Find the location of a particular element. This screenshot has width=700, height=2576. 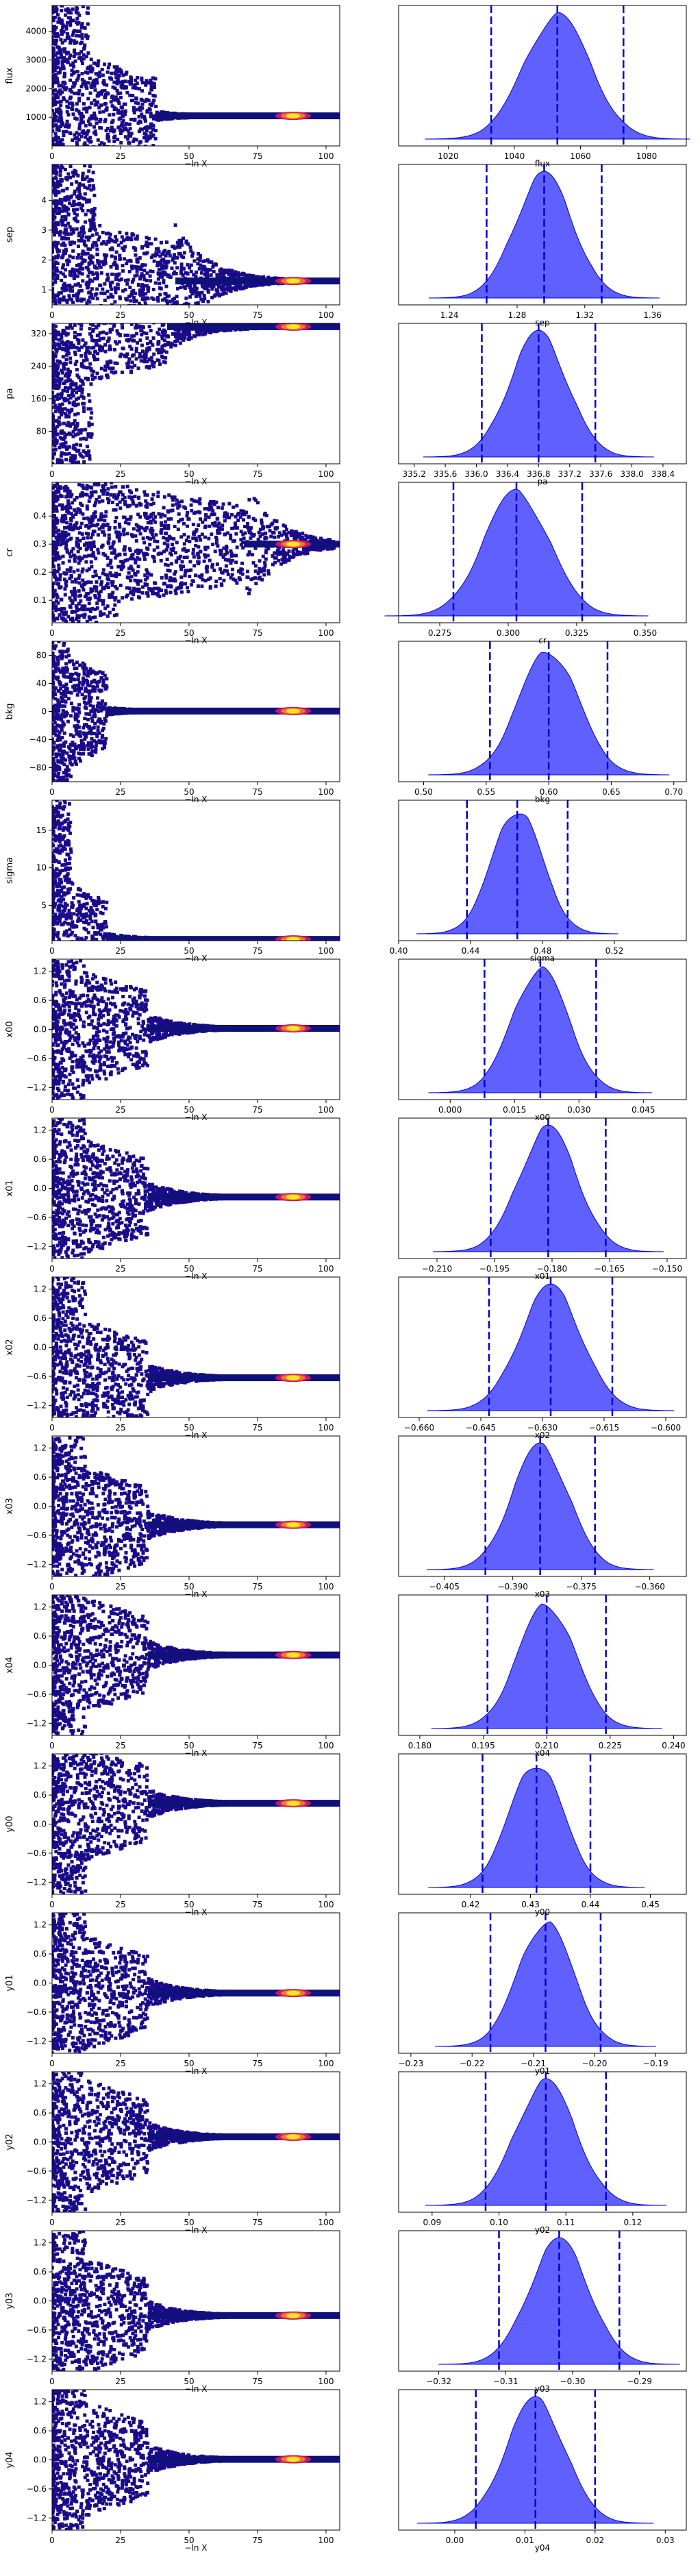

x-tick-label: 1.24 is located at coordinates (449, 315).